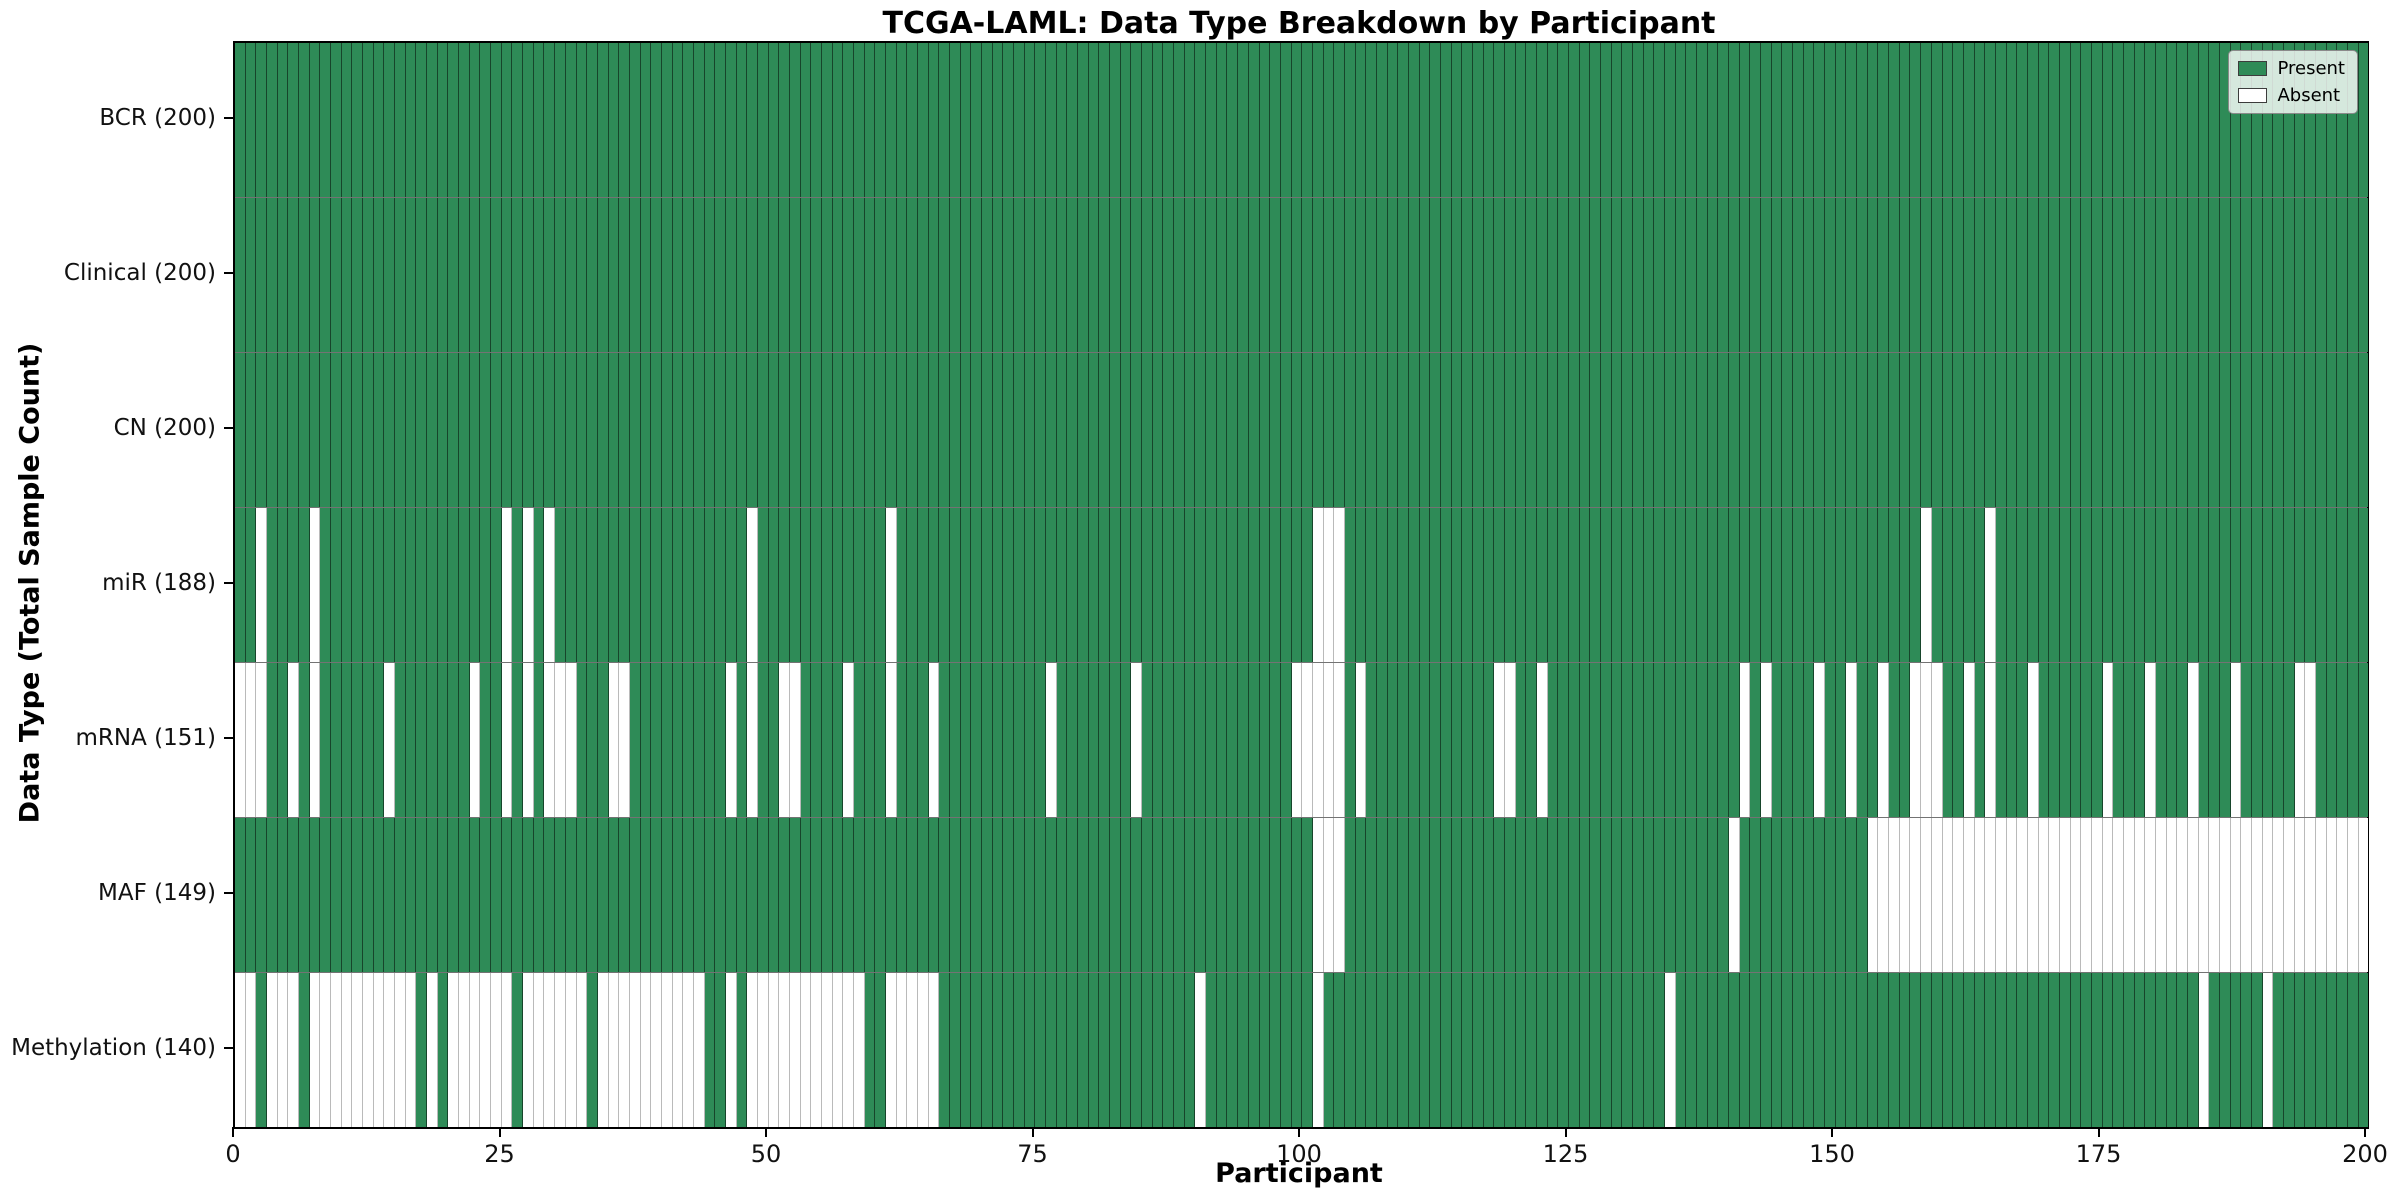  Describe the element at coordinates (368, 1050) in the screenshot. I see `cell-Methylation-12-absent` at that location.